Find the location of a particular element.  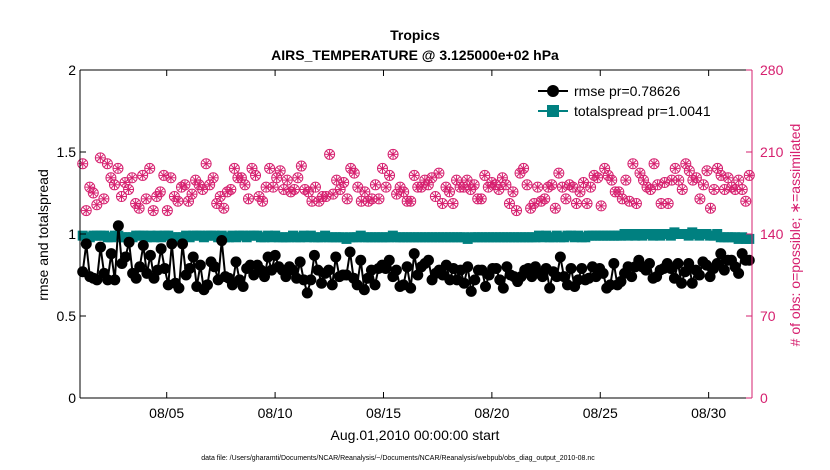

chart-subtitle: AIRS_TEMPERATURE @ 3.125000e+02 hPa is located at coordinates (415, 55).